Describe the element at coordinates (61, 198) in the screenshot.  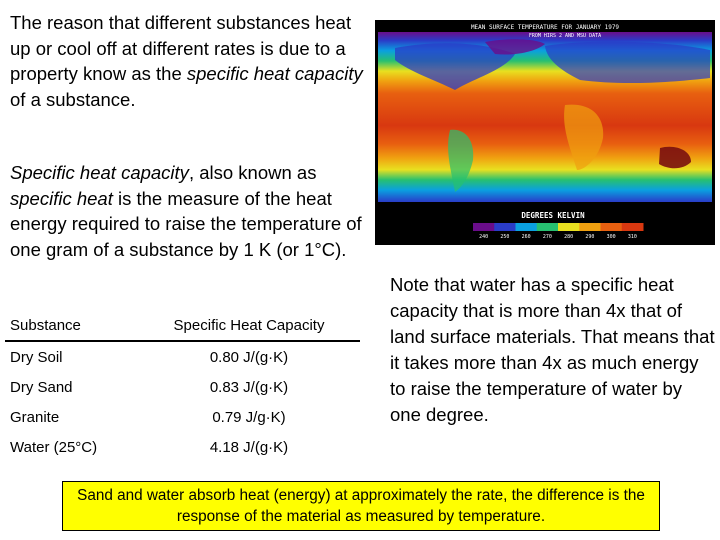
I see `intro-p2-emphasis-2: specific heat` at that location.